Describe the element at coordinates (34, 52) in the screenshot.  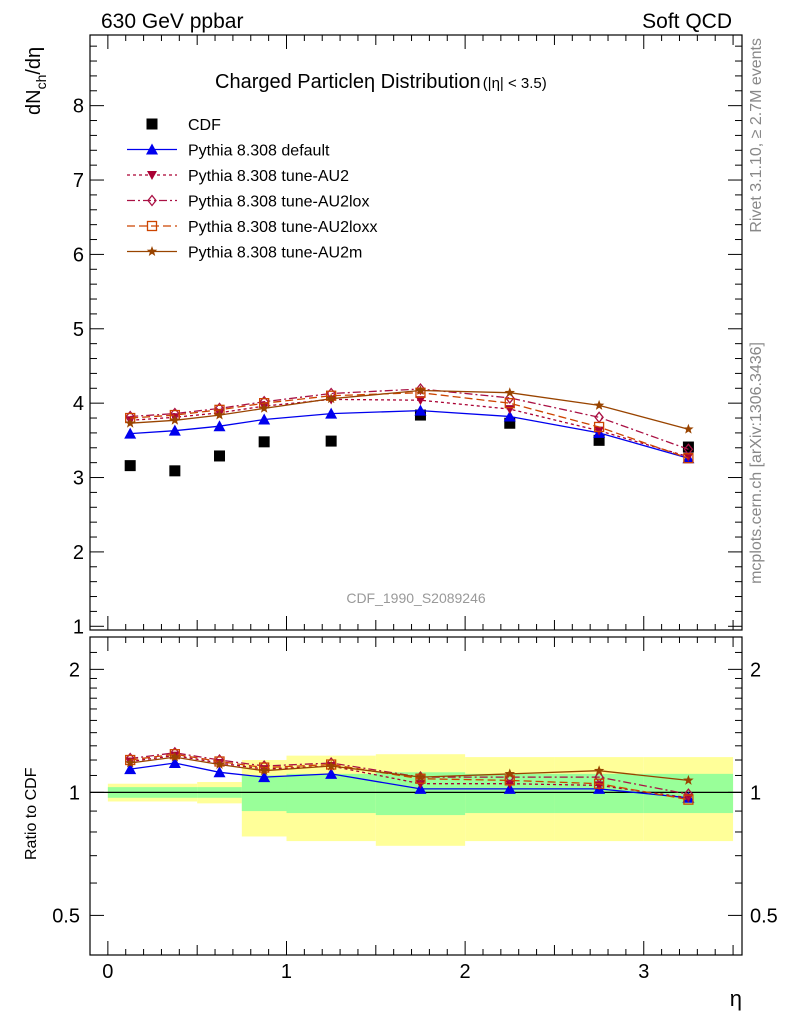
I see `main-y-axis-label-eta: η` at that location.